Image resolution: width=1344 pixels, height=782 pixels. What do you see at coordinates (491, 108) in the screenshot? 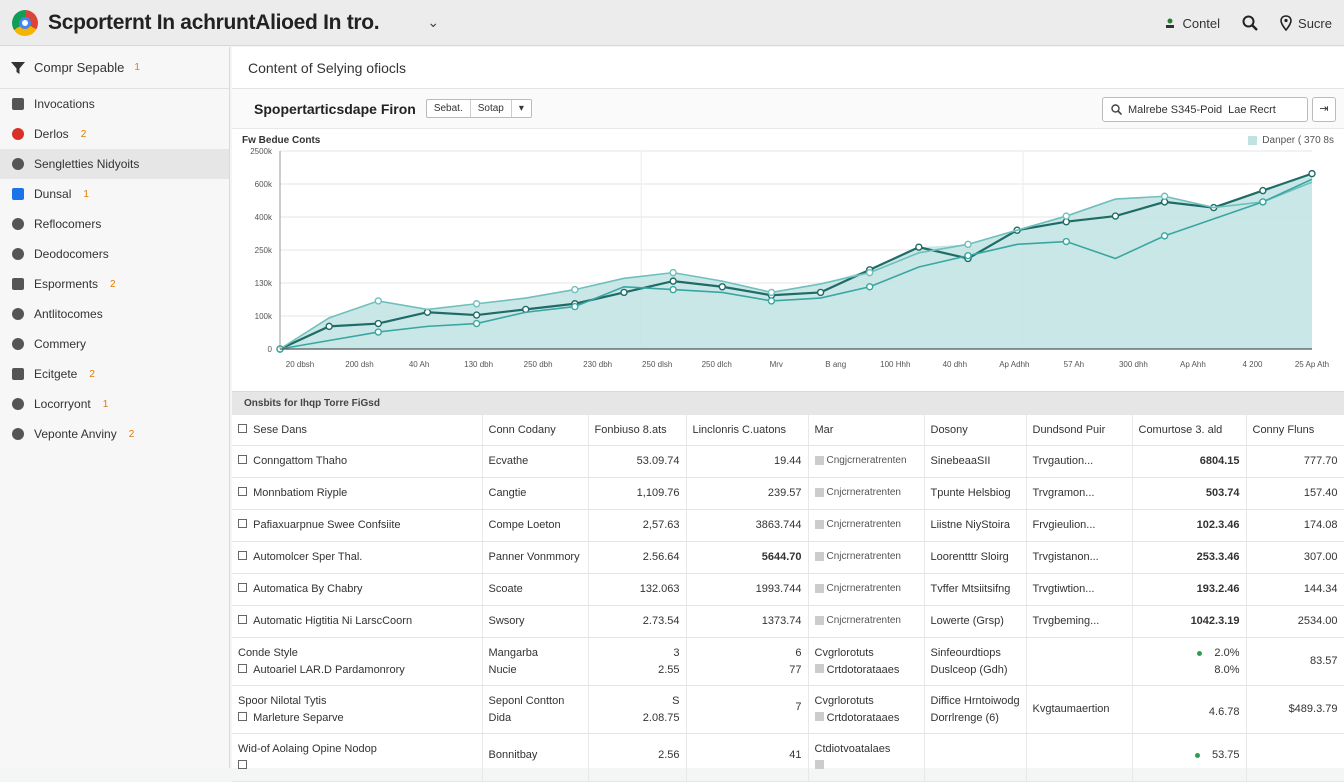
I see `segment-setup: Sotap` at bounding box center [491, 108].